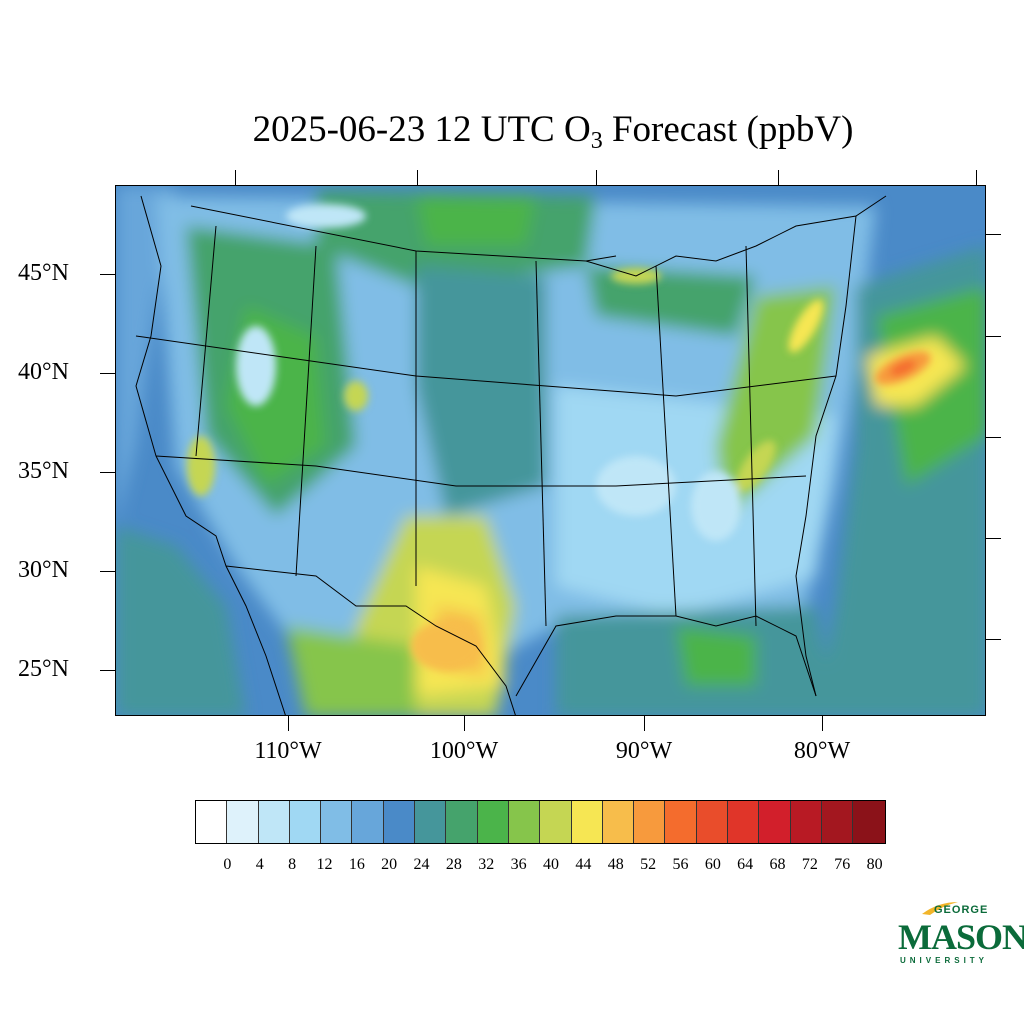 Image resolution: width=1024 pixels, height=1024 pixels. What do you see at coordinates (486, 864) in the screenshot?
I see `colorbar-tick-label: 32` at bounding box center [486, 864].